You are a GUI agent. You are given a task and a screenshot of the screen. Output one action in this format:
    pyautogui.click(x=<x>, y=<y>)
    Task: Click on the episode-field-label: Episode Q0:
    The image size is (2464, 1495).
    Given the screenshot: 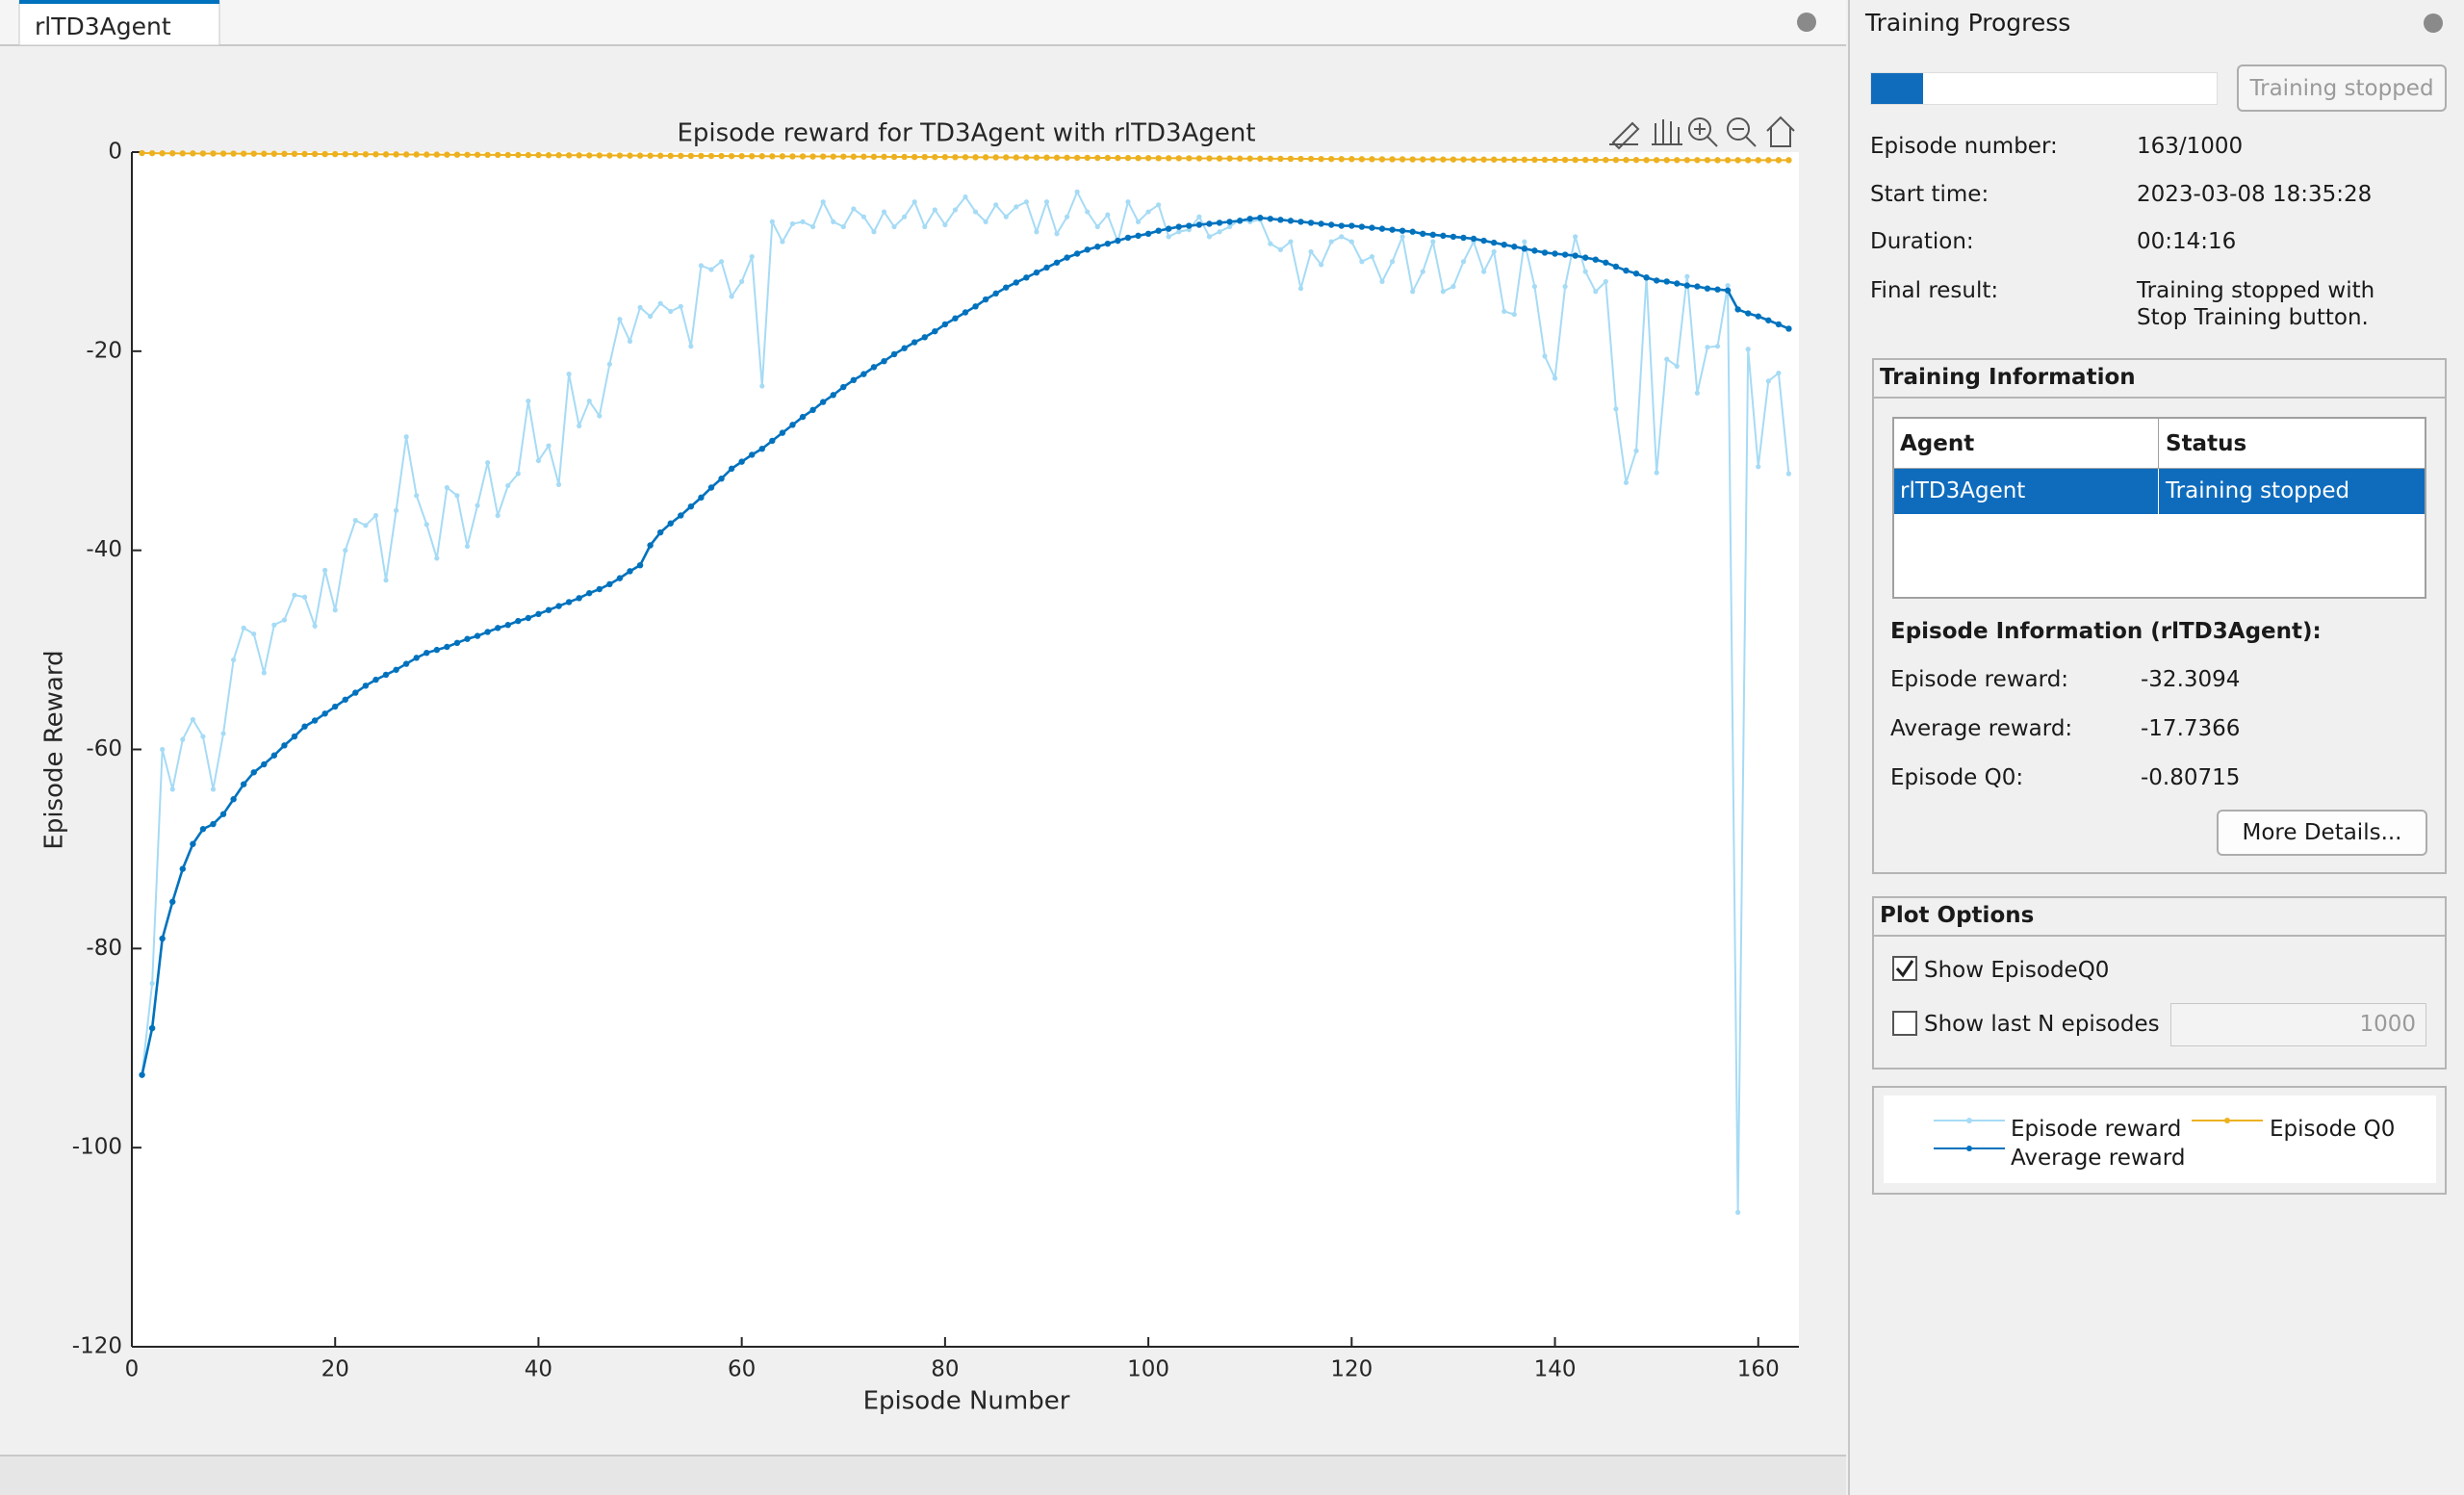 What is the action you would take?
    pyautogui.click(x=1957, y=777)
    